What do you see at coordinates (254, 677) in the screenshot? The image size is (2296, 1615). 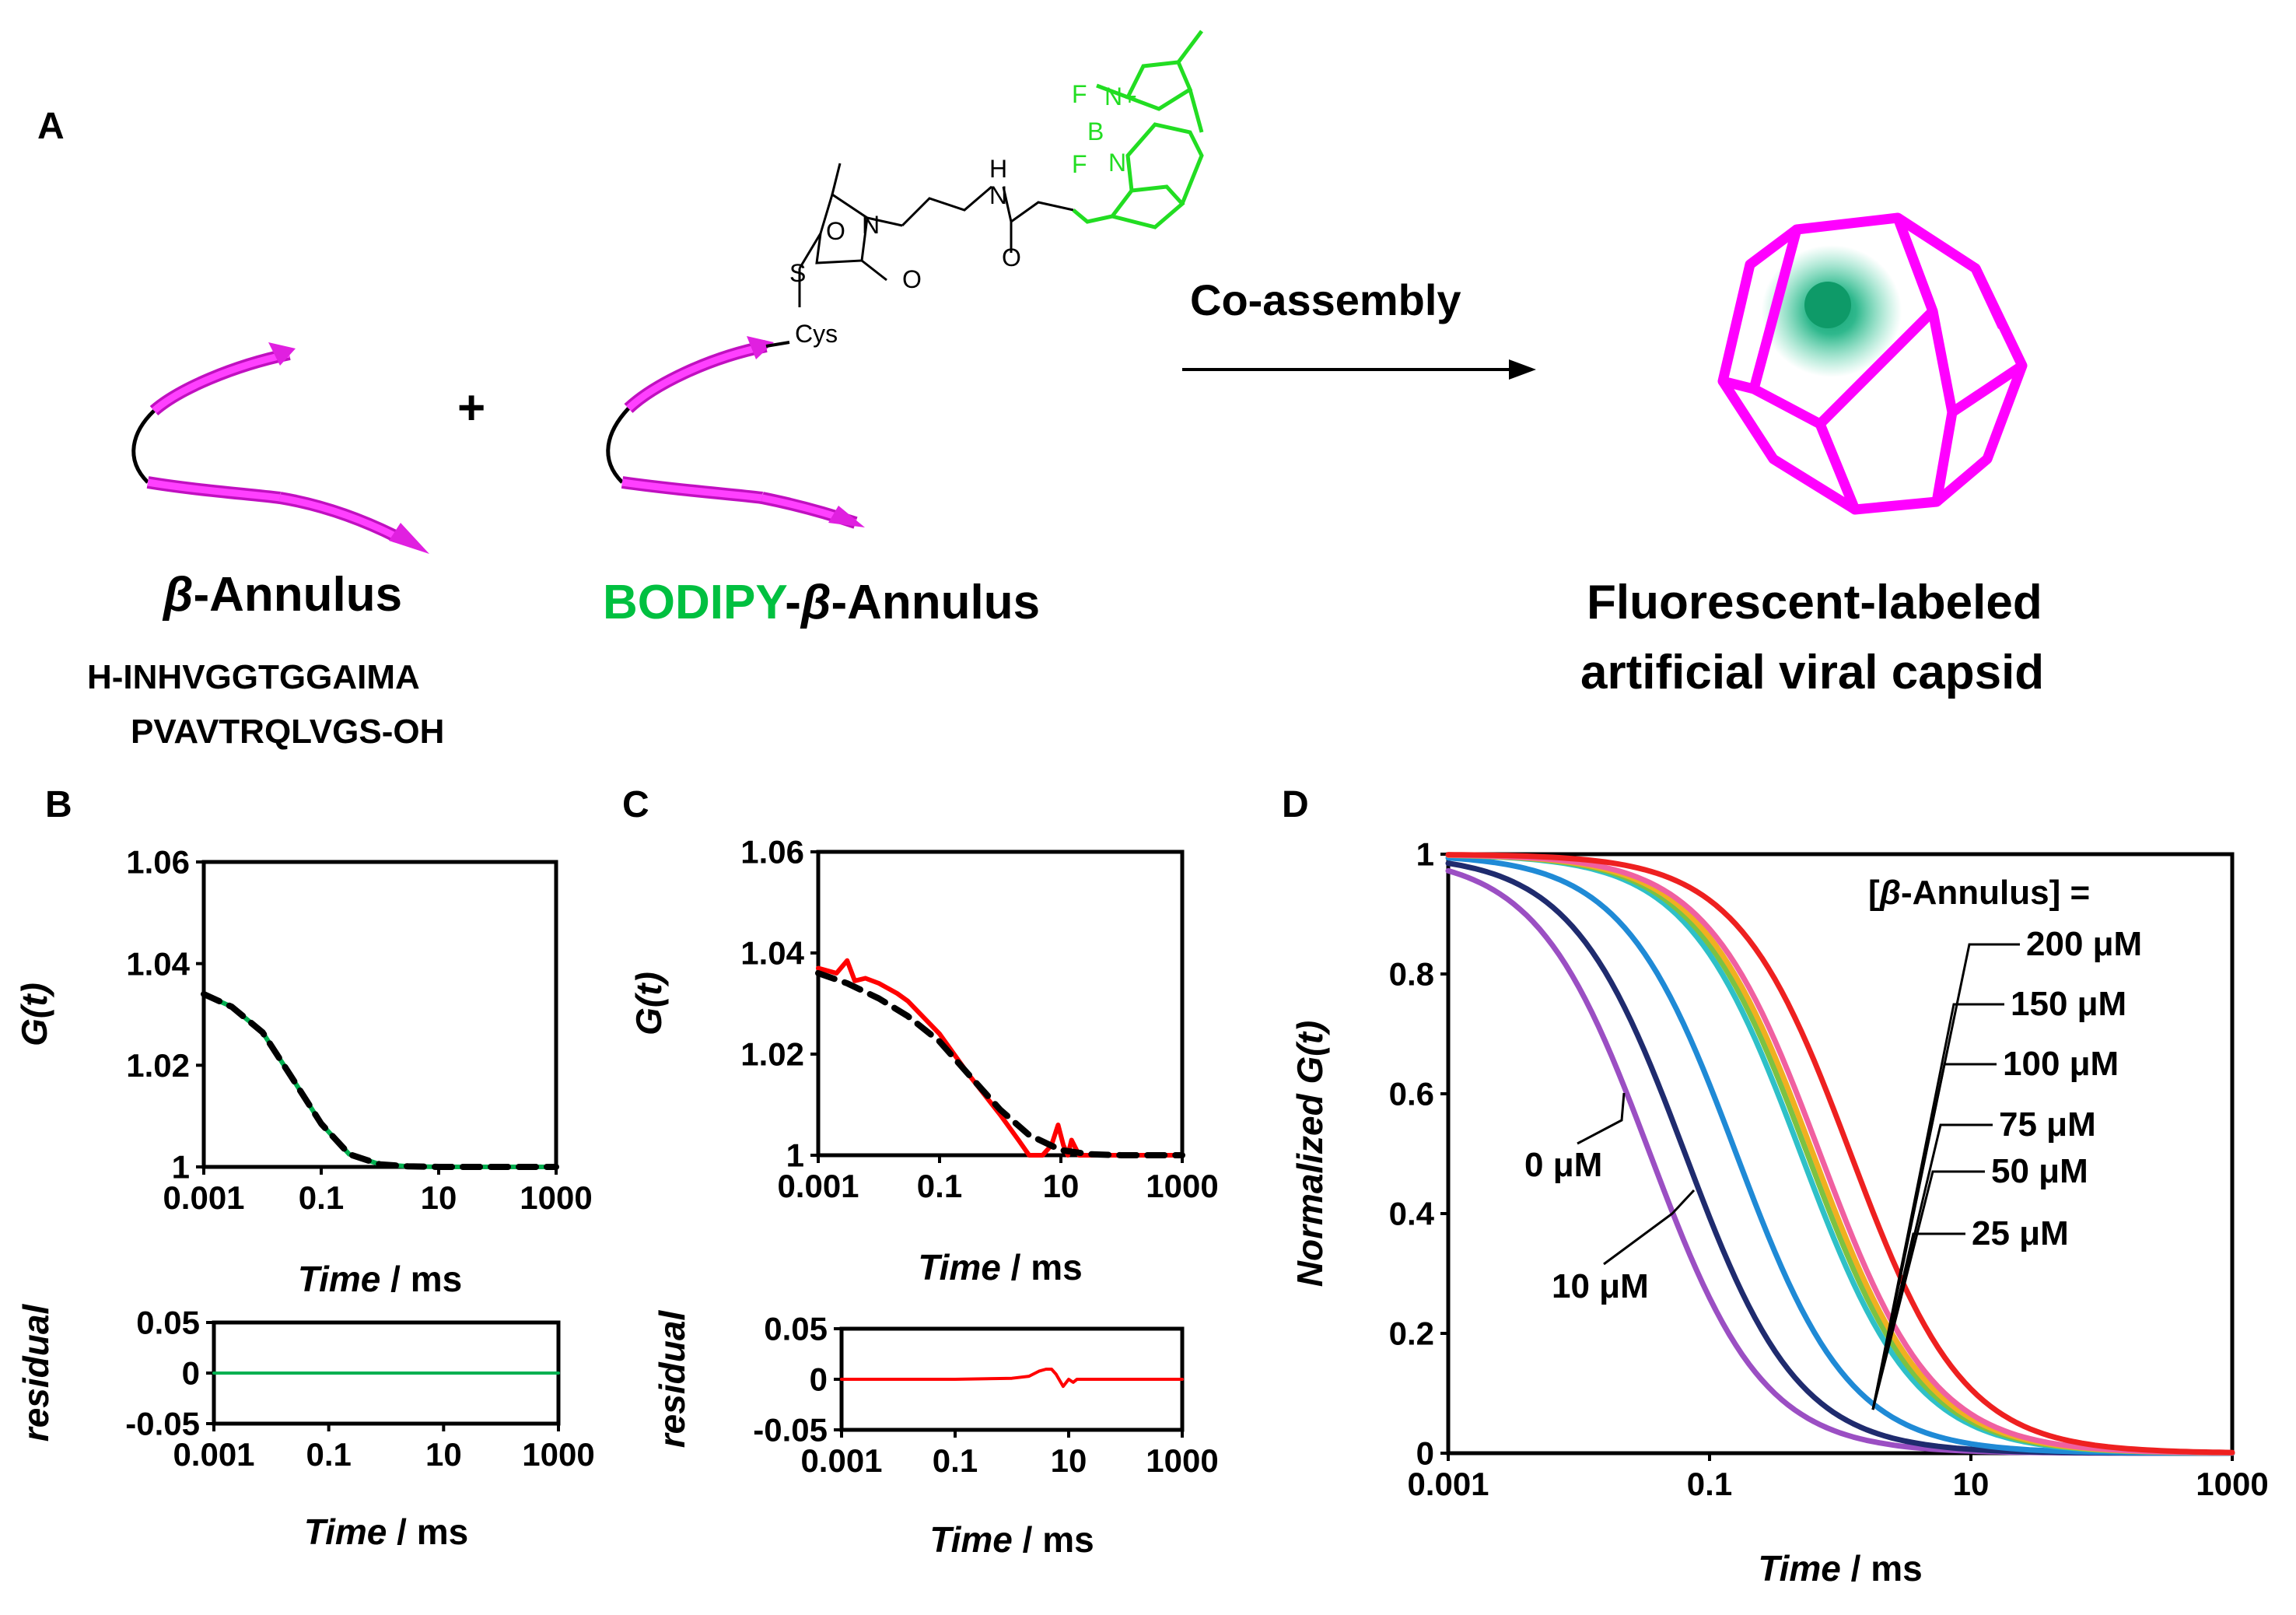 I see `sequence-line-1: H-INHVGGTGGAIMA` at bounding box center [254, 677].